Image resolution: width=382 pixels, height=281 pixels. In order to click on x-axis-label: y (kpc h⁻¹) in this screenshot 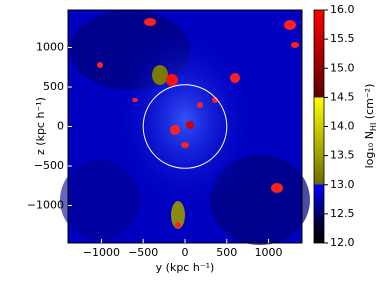, I will do `click(185, 267)`.